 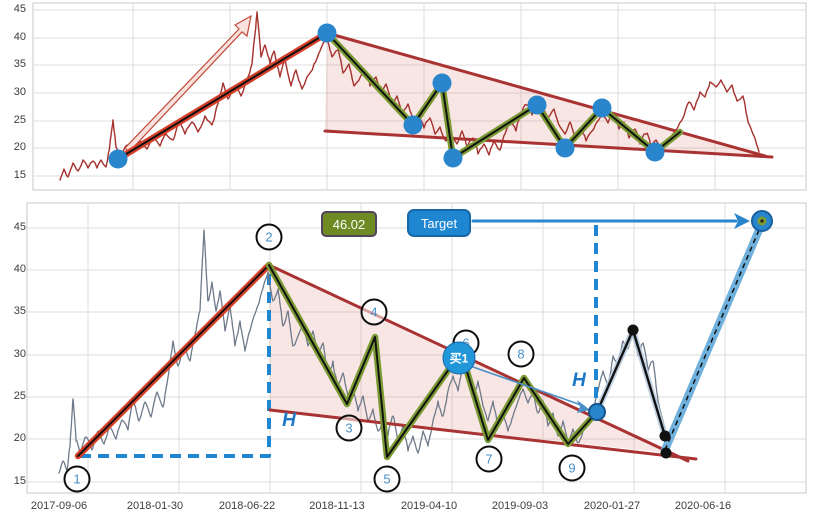 What do you see at coordinates (337, 506) in the screenshot?
I see `x-axis-tick: 2018-11-13` at bounding box center [337, 506].